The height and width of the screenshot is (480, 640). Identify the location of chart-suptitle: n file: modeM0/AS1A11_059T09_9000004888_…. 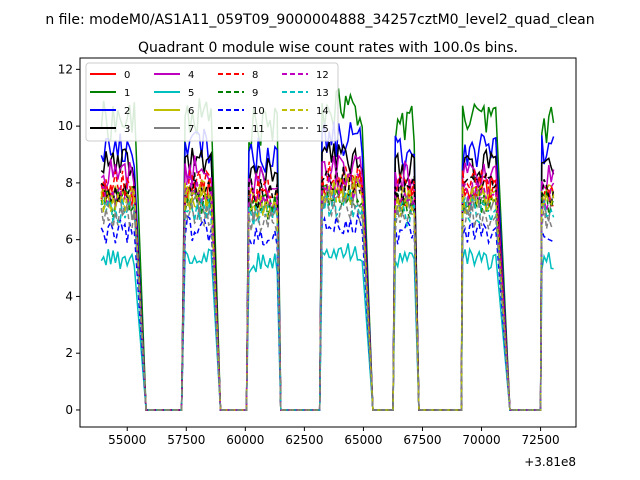
(319, 20).